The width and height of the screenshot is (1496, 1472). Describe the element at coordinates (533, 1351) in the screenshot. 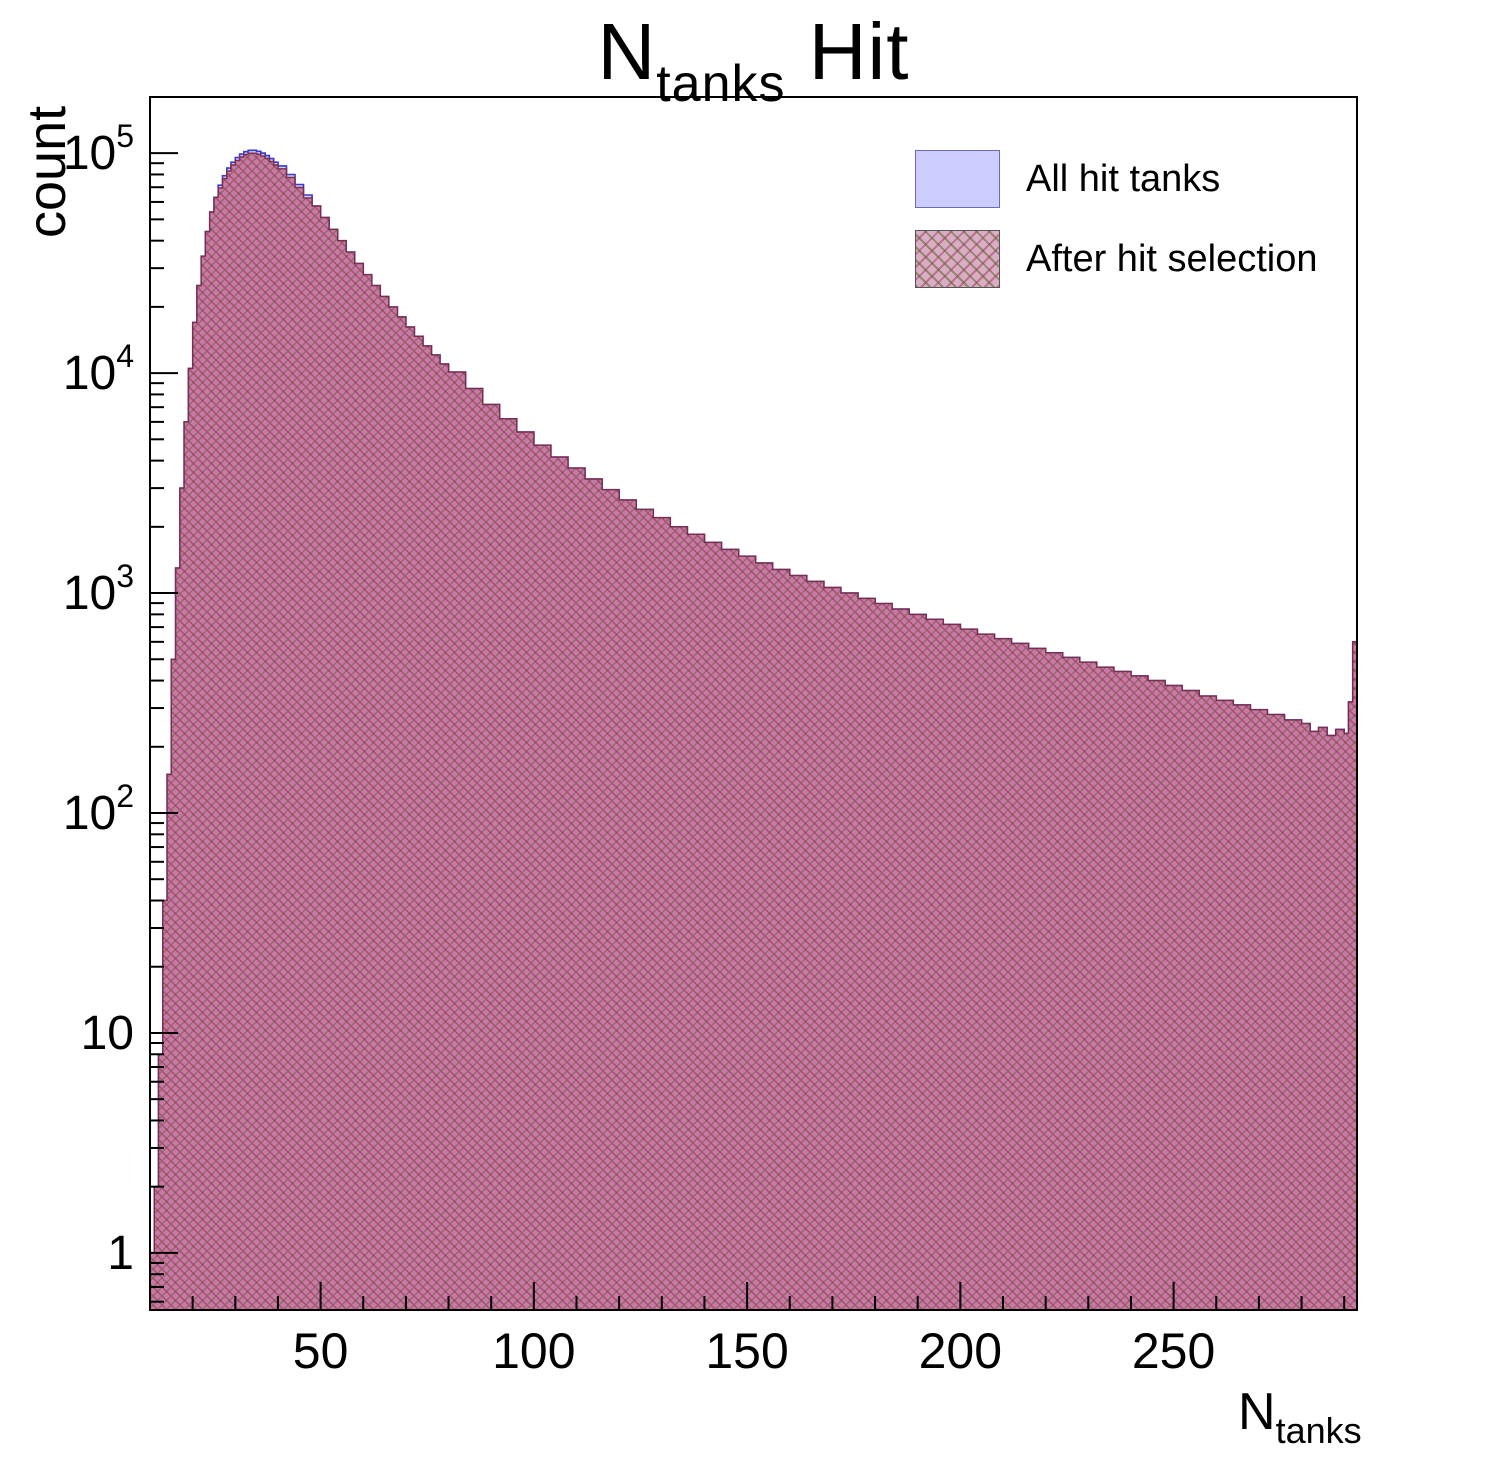

I see `x-tick-label: 100` at that location.